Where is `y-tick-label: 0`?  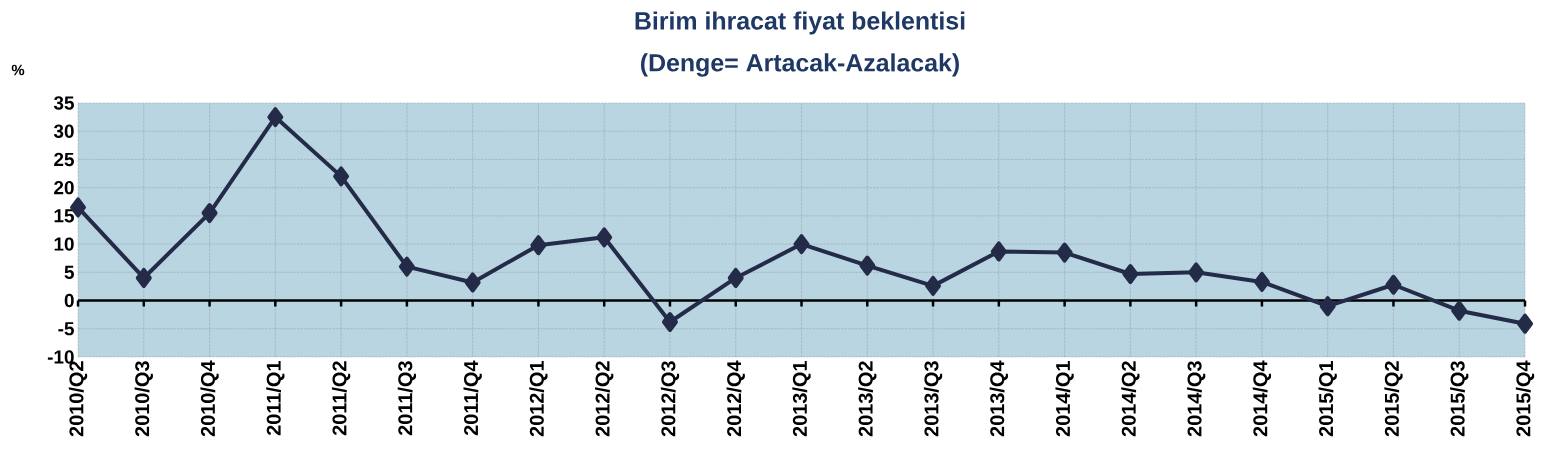
y-tick-label: 0 is located at coordinates (69, 300).